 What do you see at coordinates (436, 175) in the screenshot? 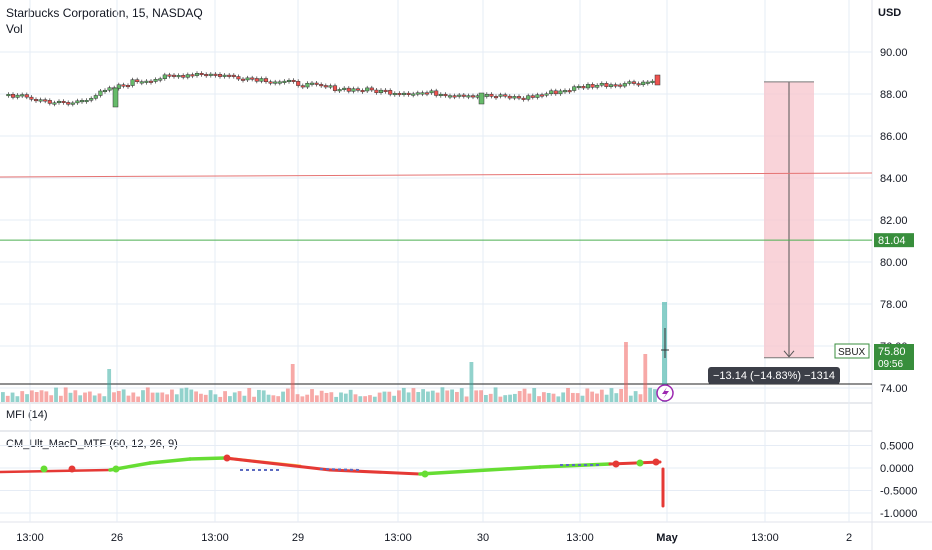
I see `horizontal-line-red` at bounding box center [436, 175].